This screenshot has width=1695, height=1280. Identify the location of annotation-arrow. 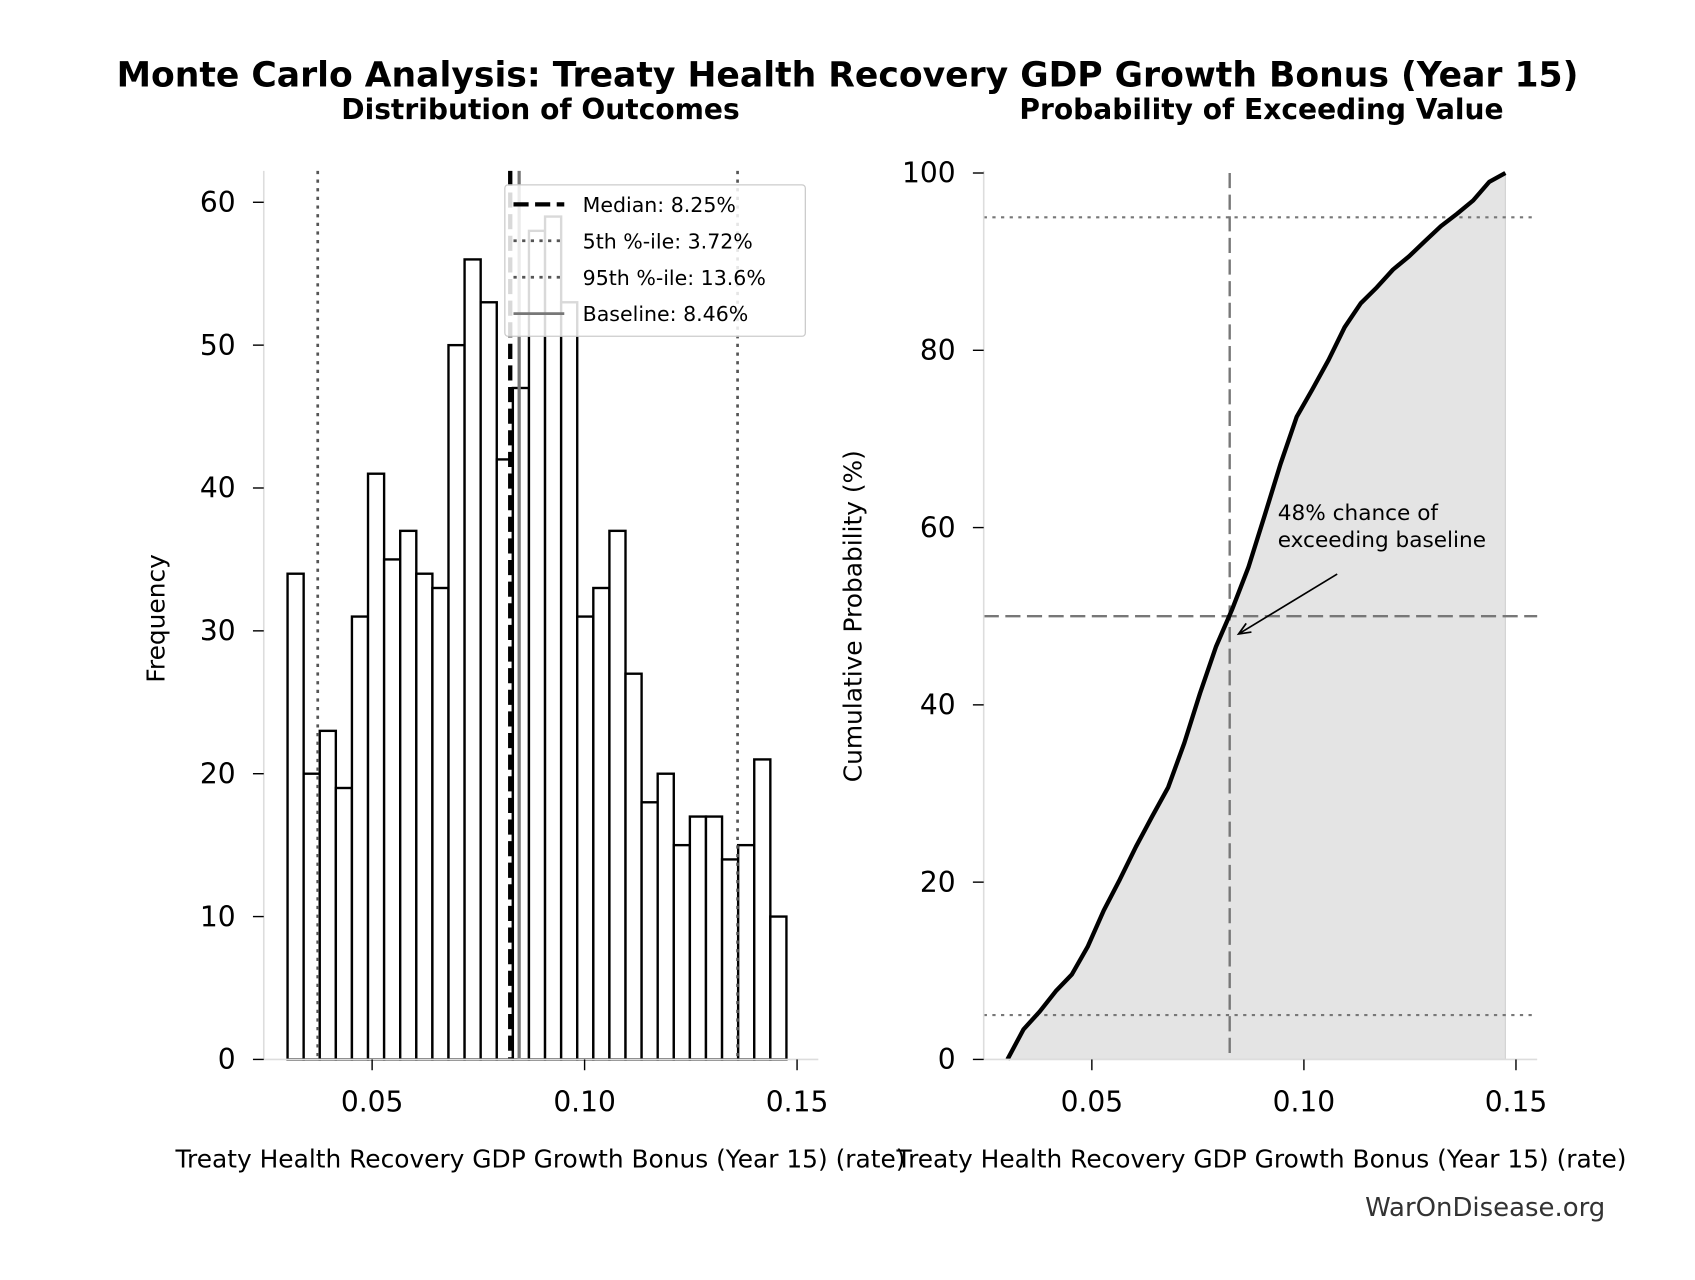
(1288, 604).